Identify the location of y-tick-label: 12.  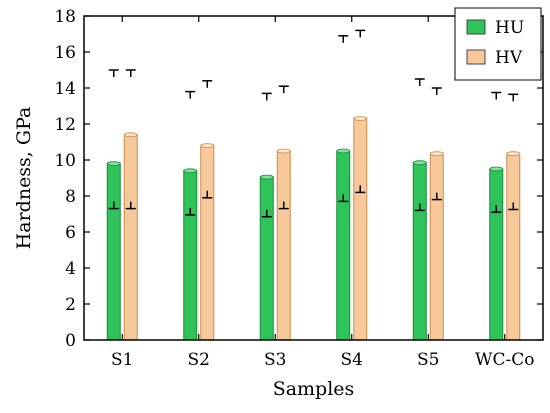
(65, 125).